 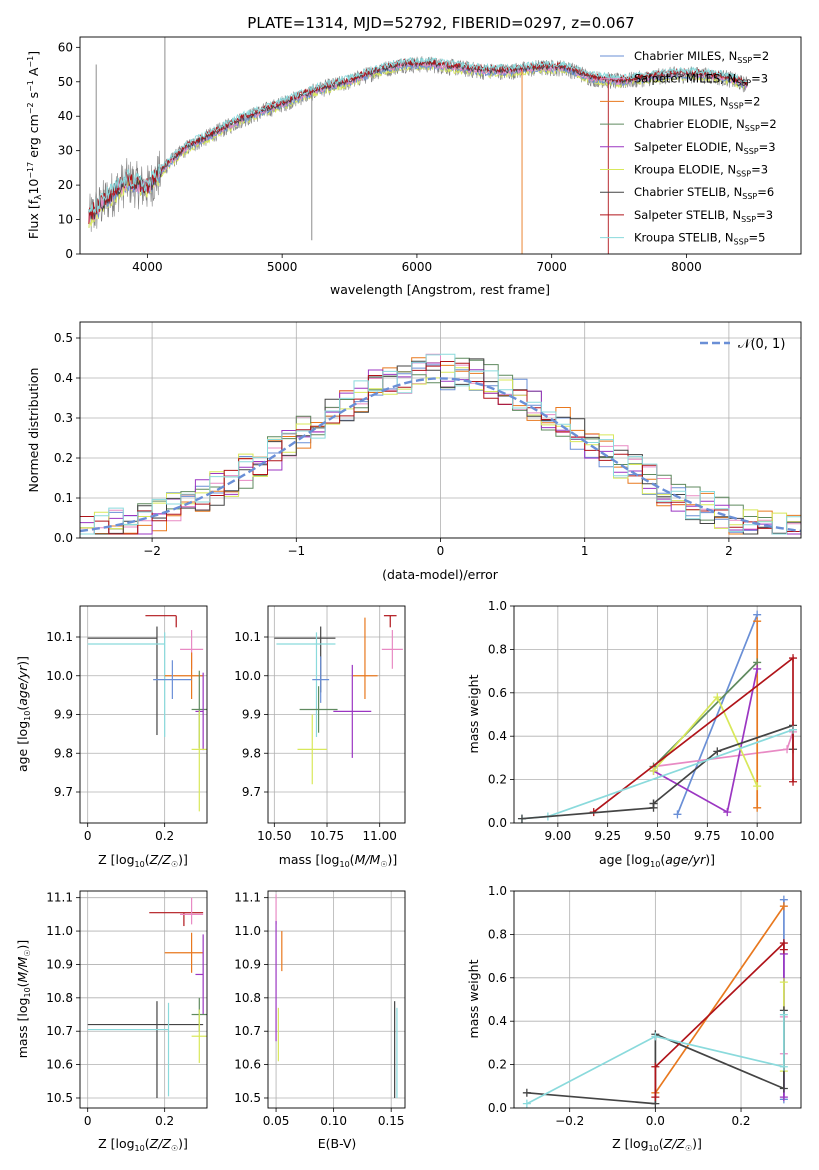 What do you see at coordinates (473, 713) in the screenshot?
I see `weight-vs-age-y-label: mass weight` at bounding box center [473, 713].